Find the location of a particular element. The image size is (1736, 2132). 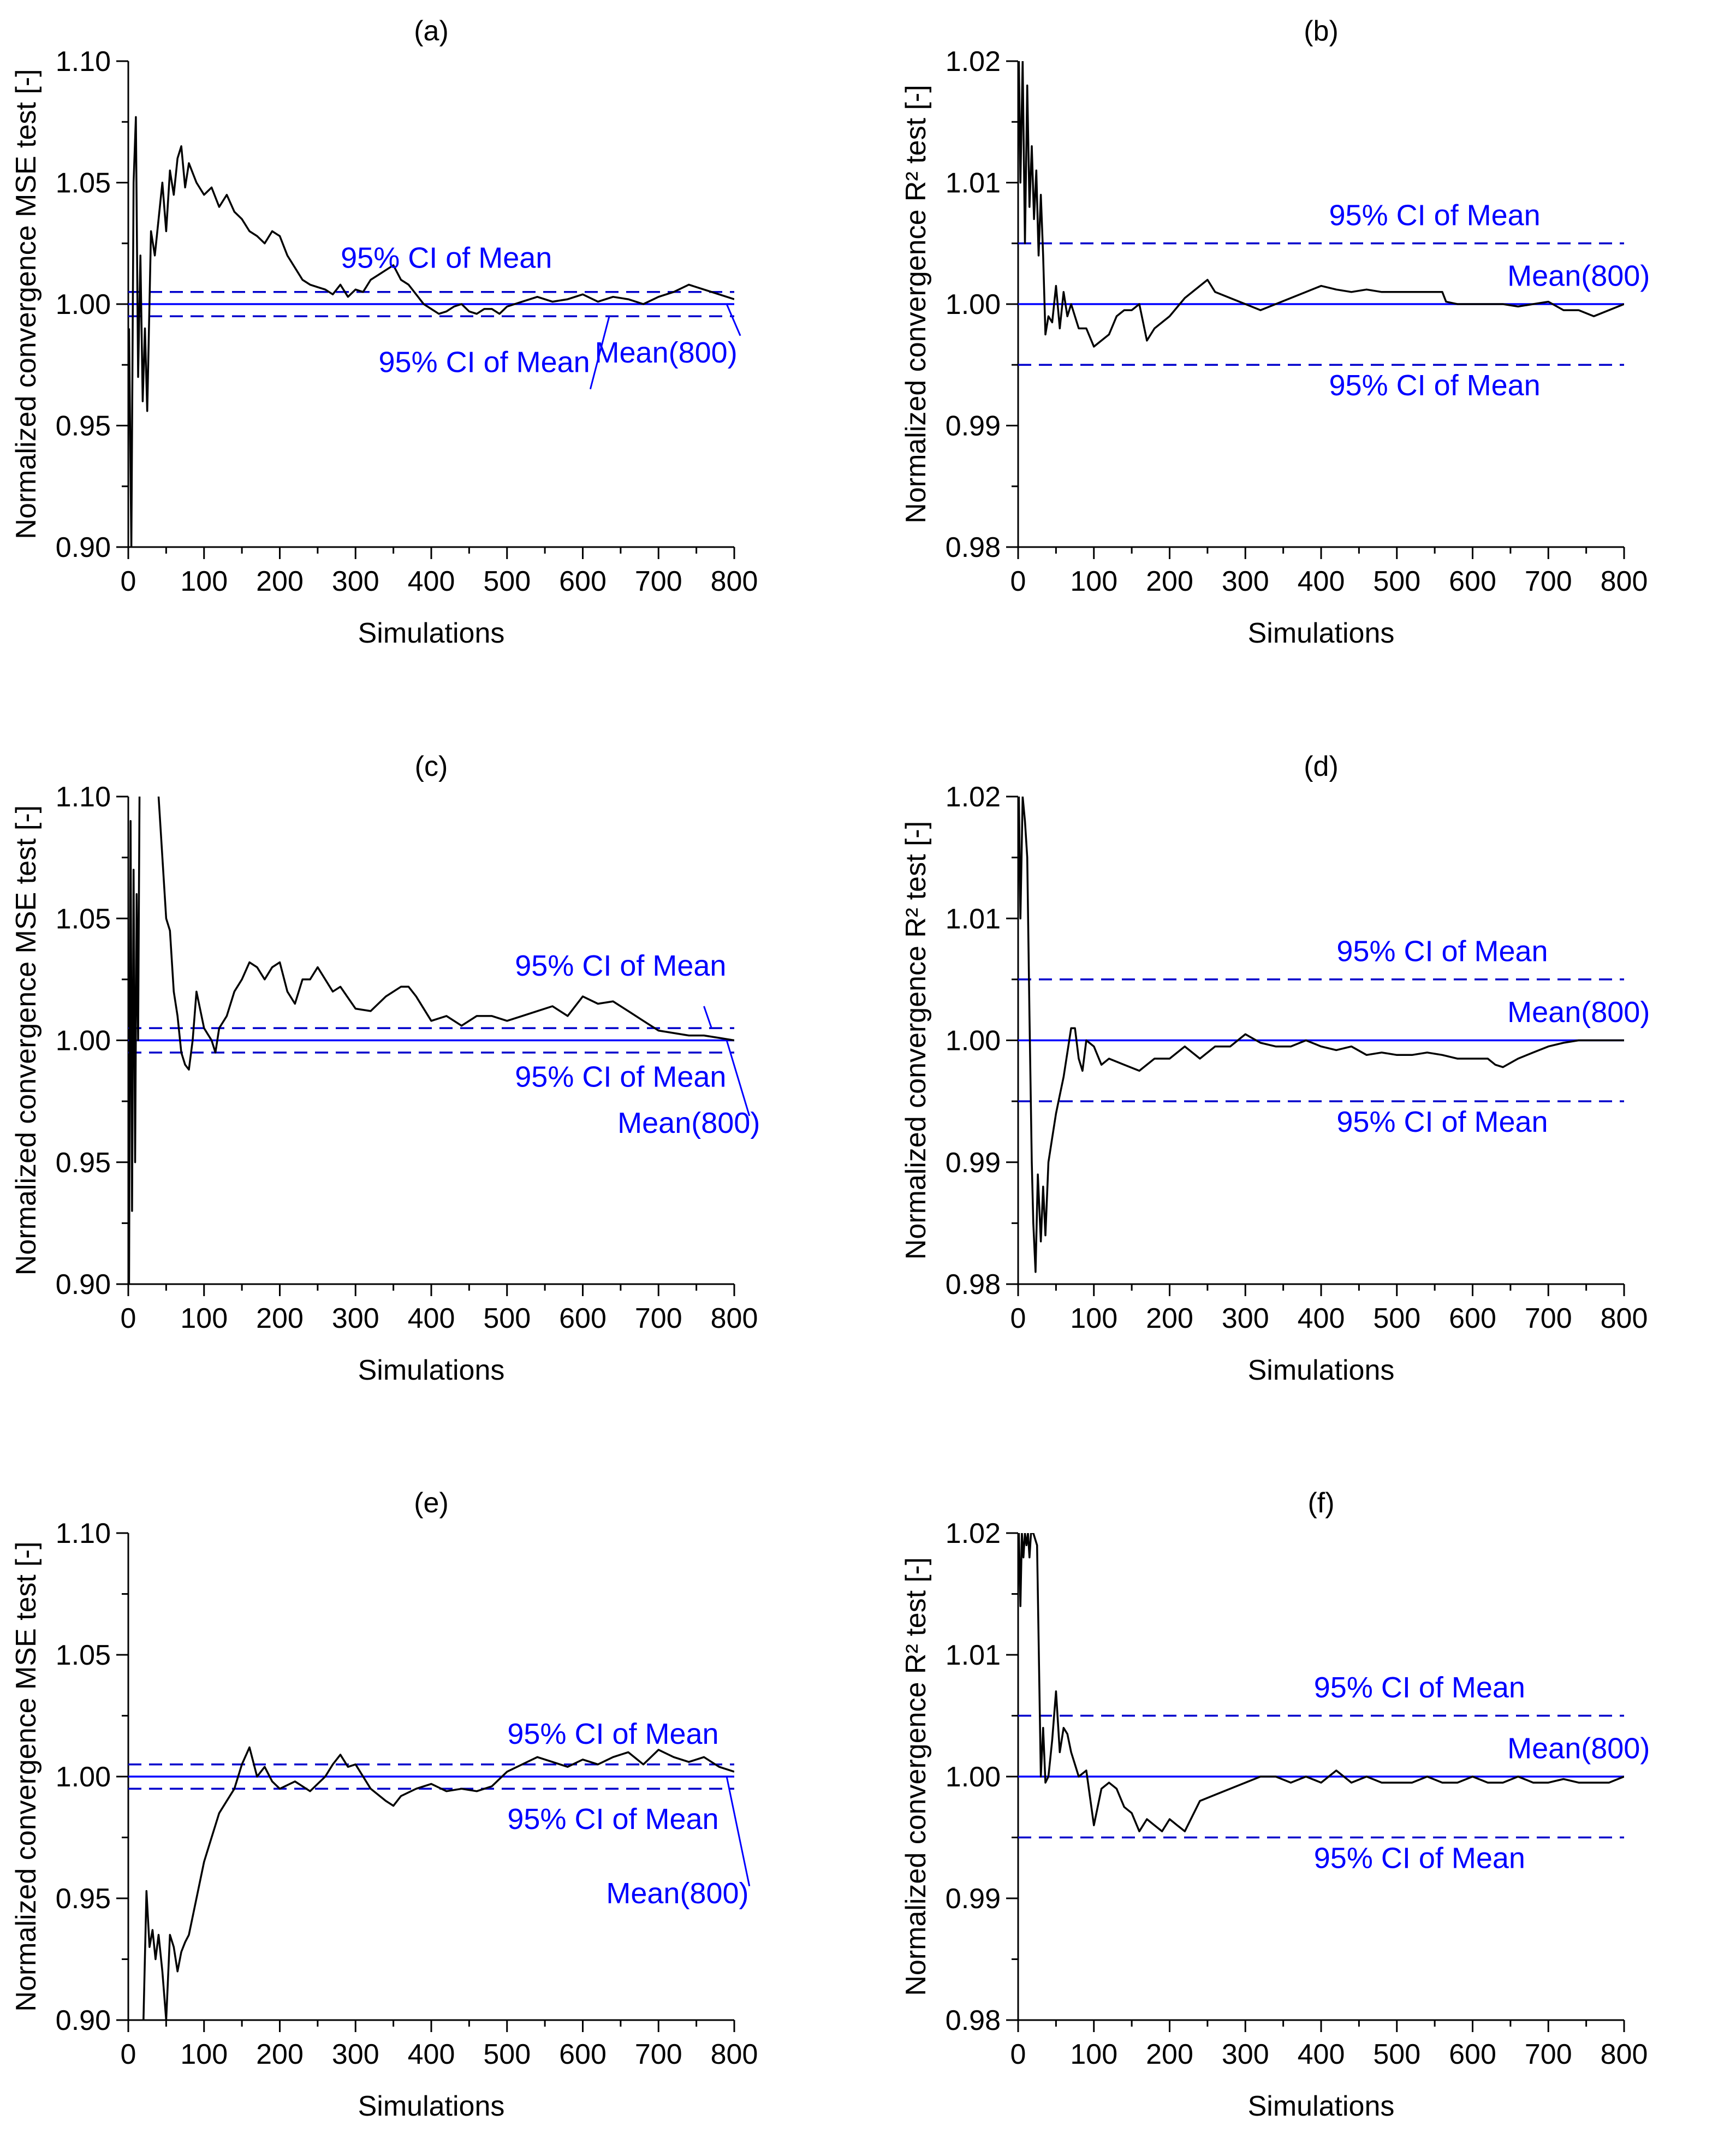

panel-a-ci-lower-leader is located at coordinates (599, 353).